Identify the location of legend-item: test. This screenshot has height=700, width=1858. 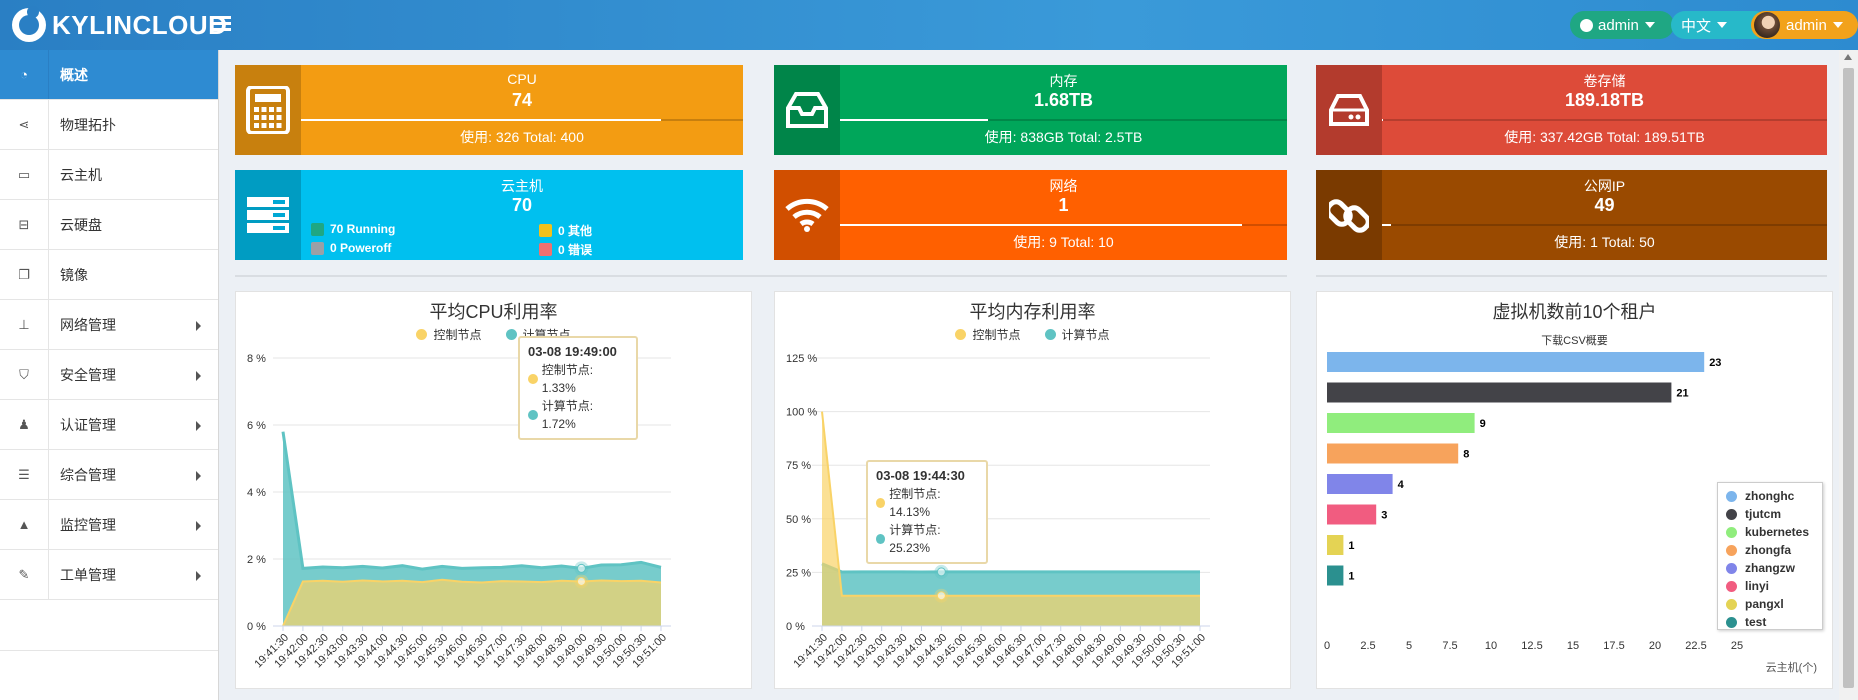
(1770, 622).